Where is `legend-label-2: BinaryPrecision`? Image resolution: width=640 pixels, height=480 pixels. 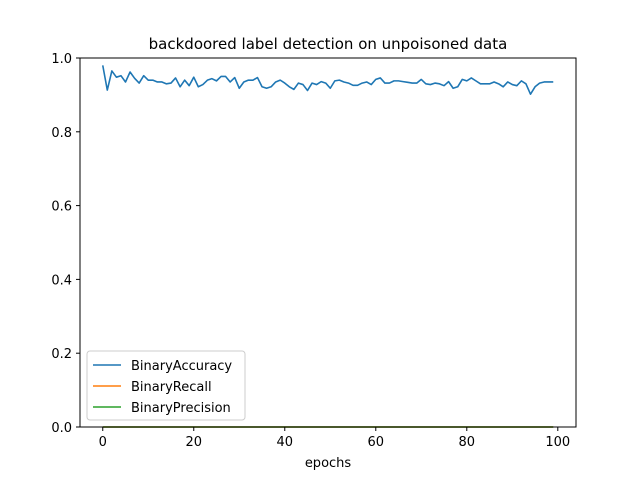 legend-label-2: BinaryPrecision is located at coordinates (181, 408).